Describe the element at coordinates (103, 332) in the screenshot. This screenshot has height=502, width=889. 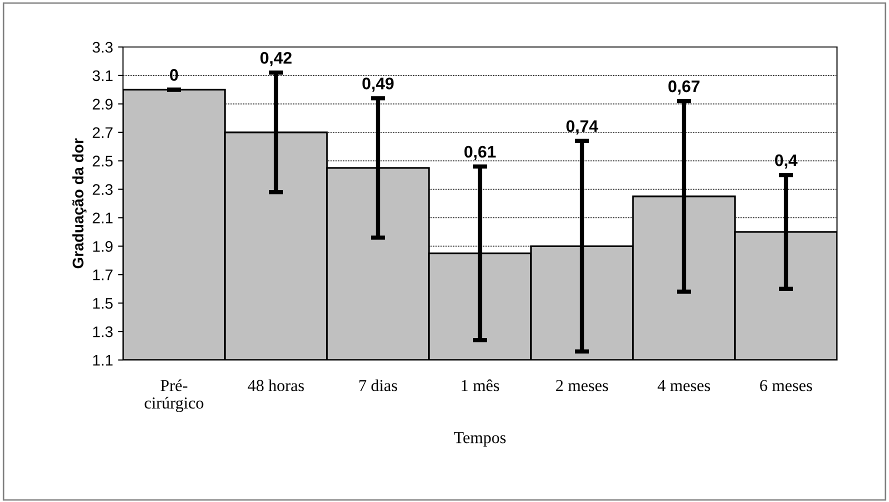
I see `y-tick-label: 1.3` at that location.